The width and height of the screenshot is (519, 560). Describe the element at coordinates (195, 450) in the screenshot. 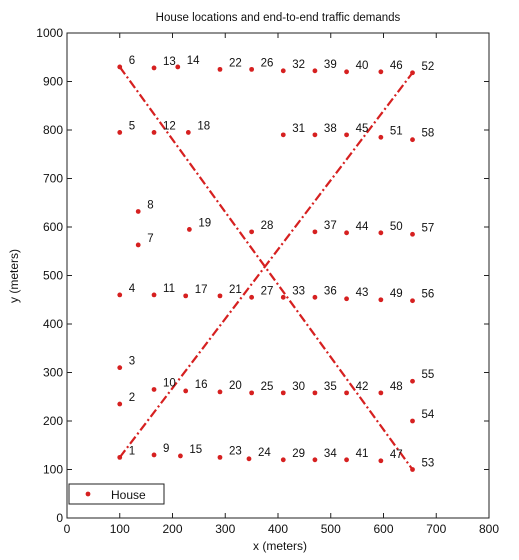

I see `house-label: 15` at that location.